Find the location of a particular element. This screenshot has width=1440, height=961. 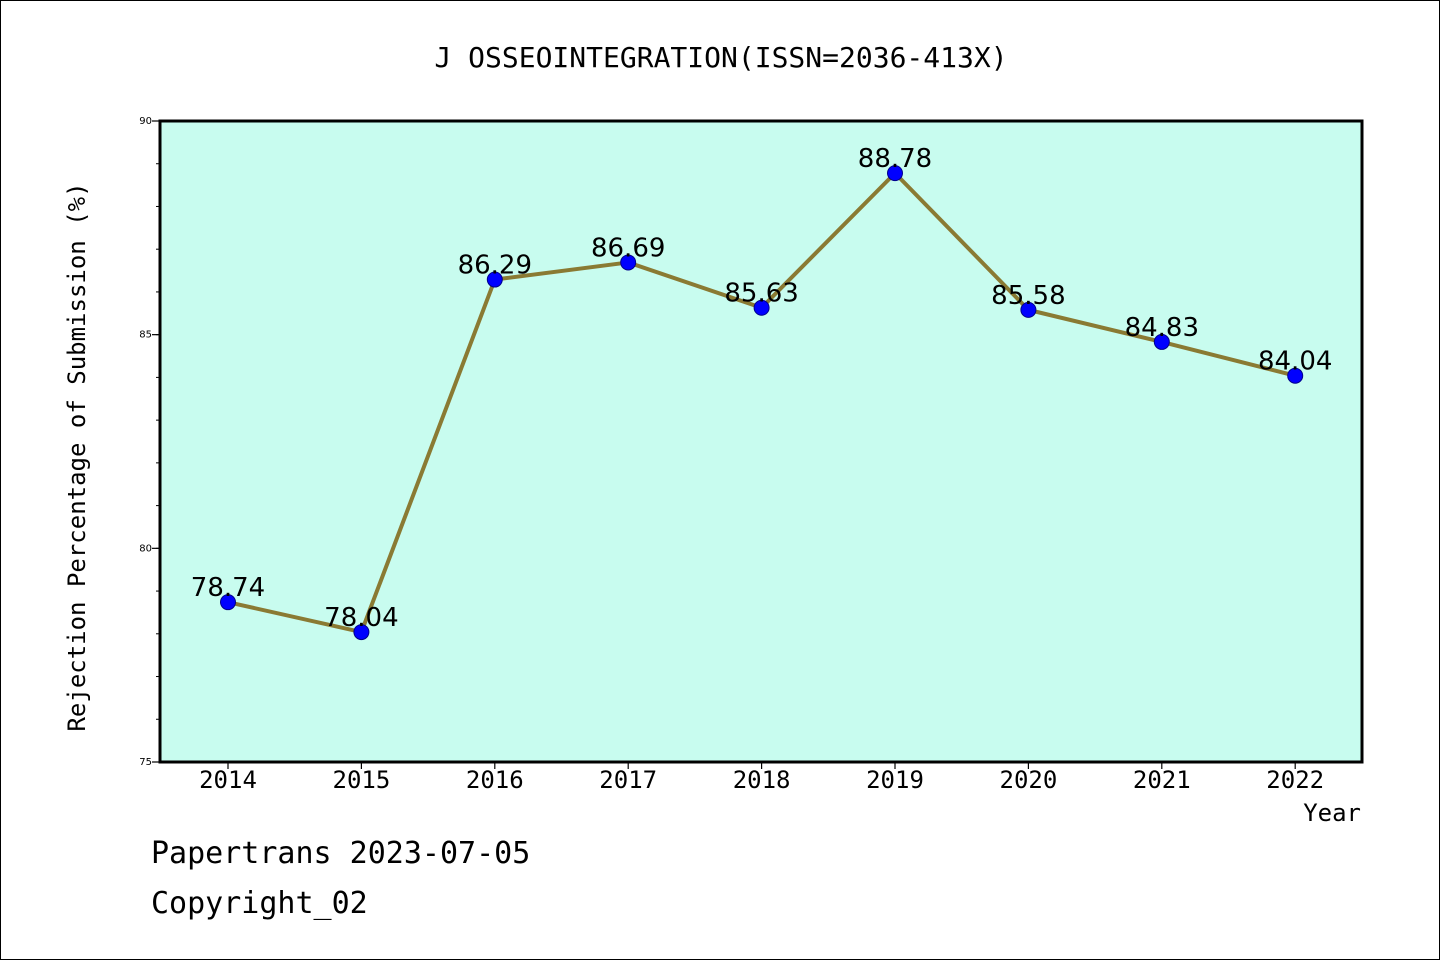

x-tick-label: 2022 is located at coordinates (1295, 780).